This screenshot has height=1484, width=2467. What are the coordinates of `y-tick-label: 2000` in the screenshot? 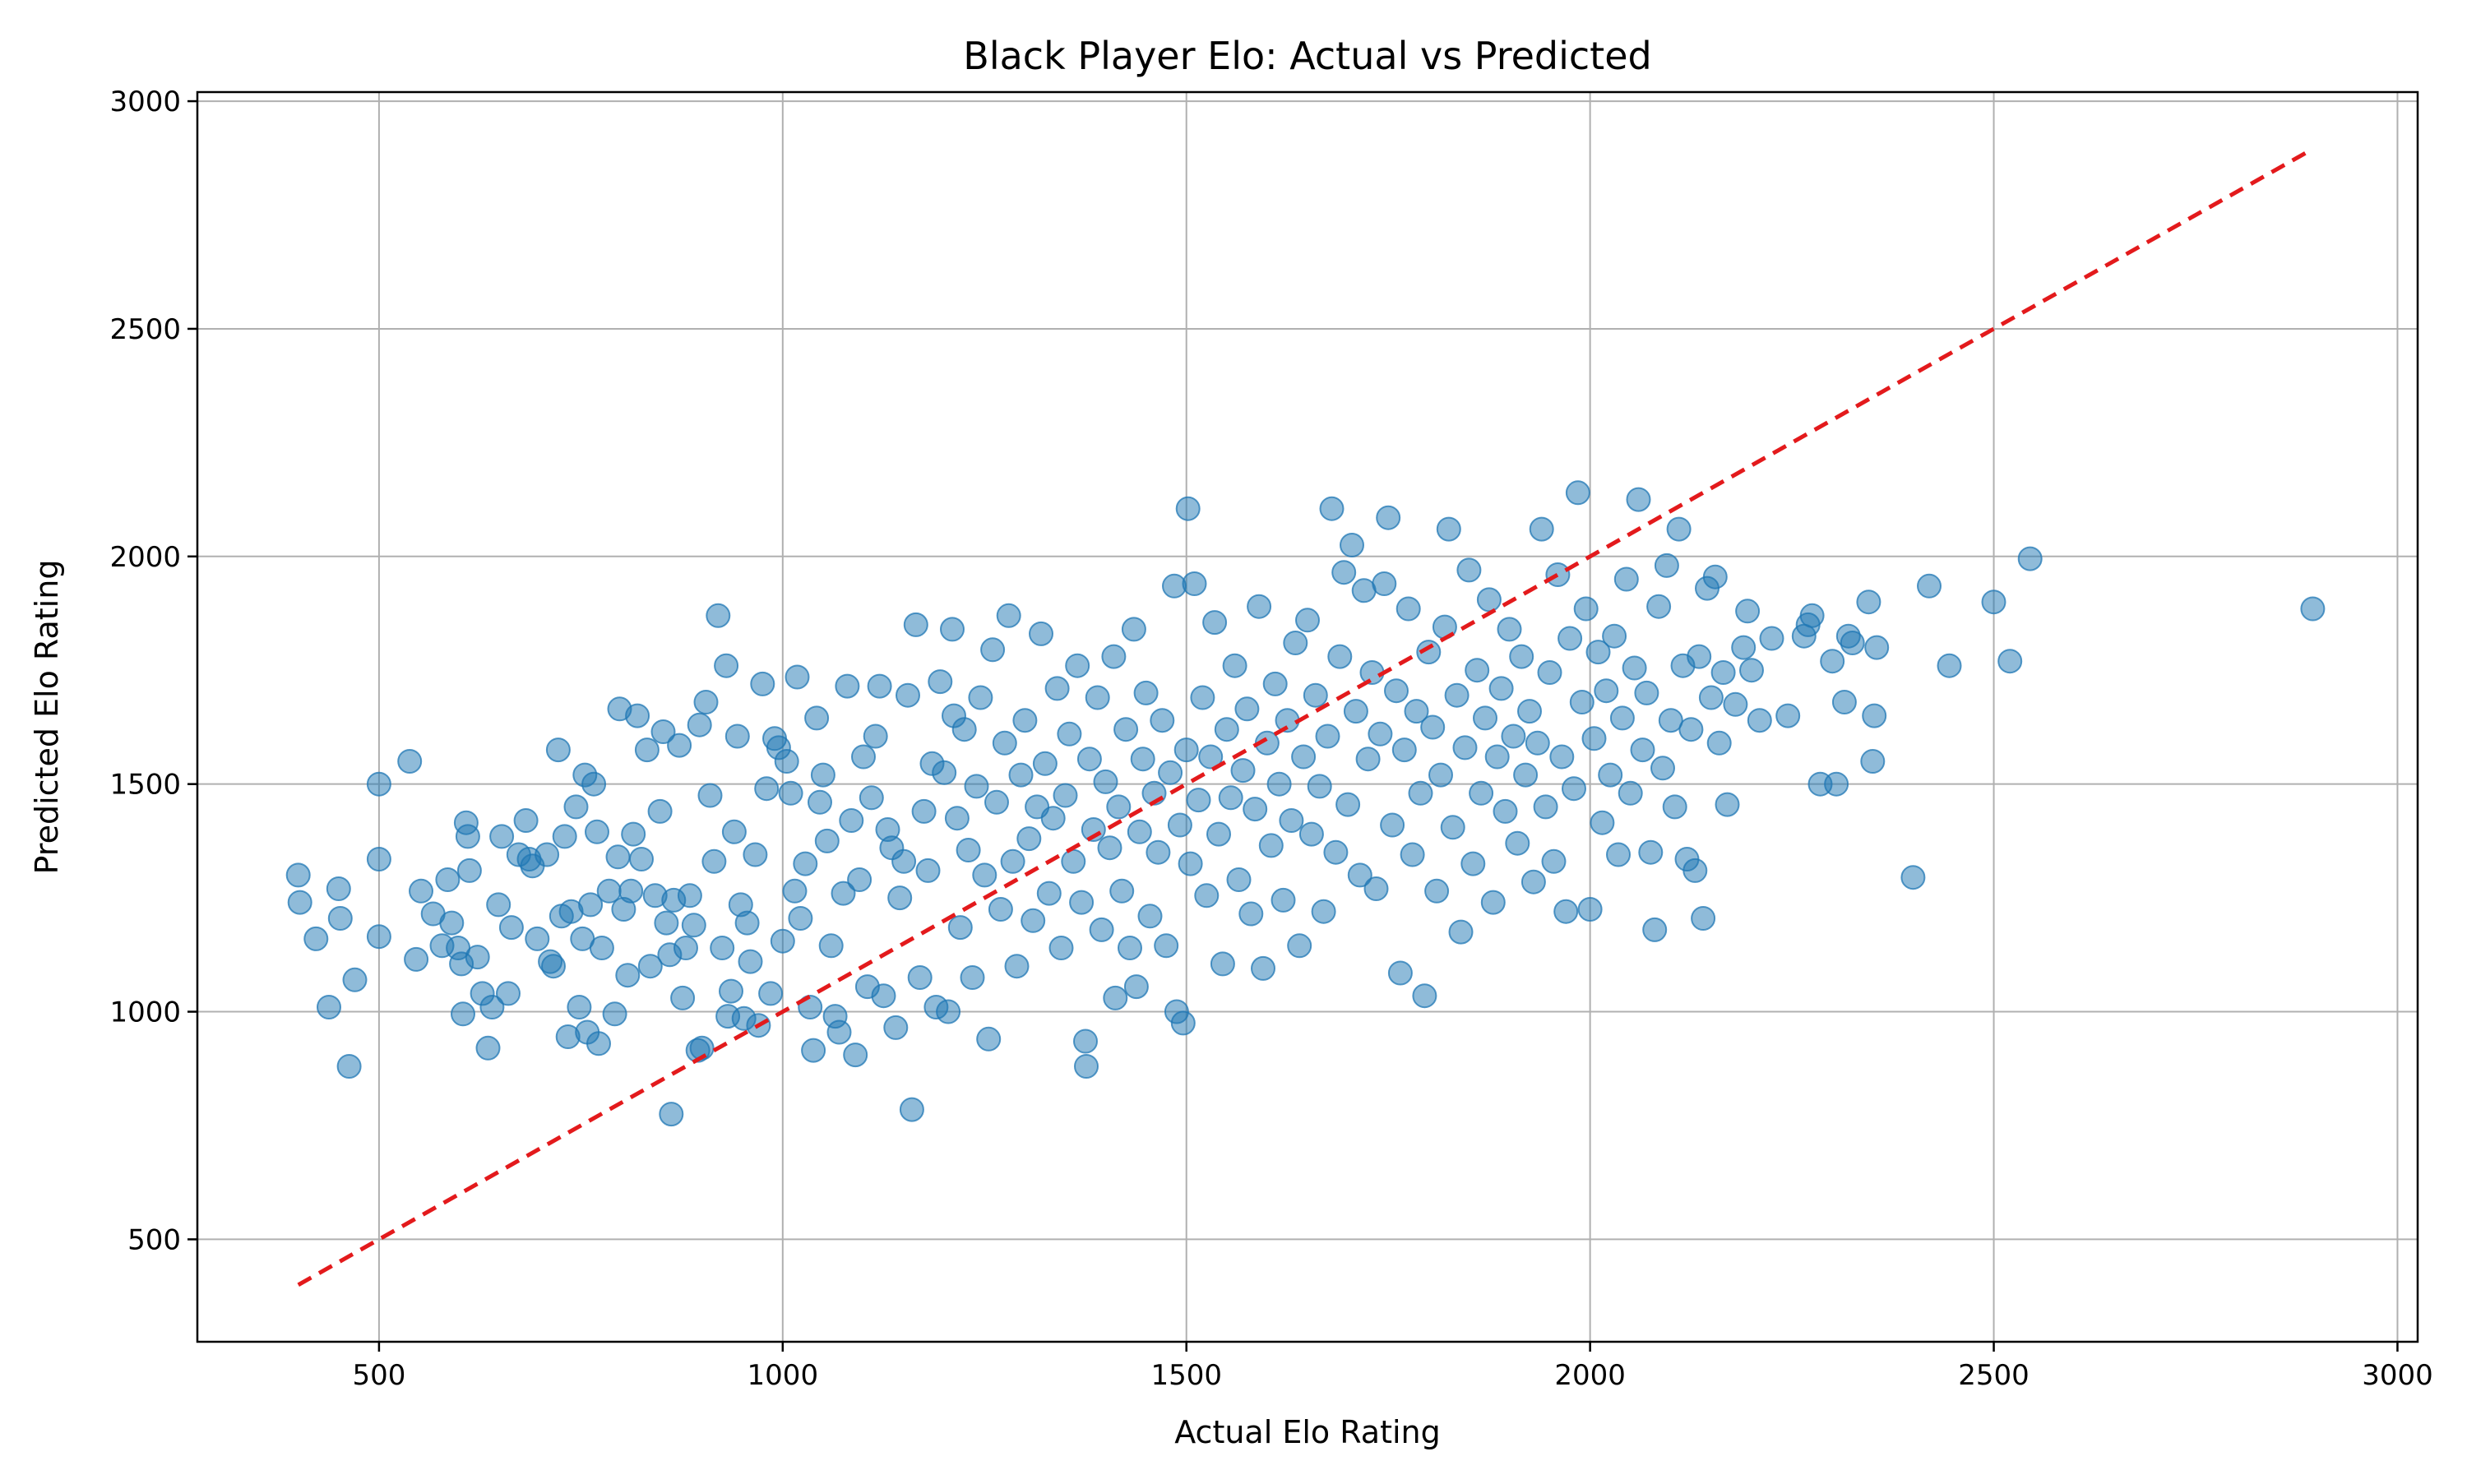 It's located at (145, 558).